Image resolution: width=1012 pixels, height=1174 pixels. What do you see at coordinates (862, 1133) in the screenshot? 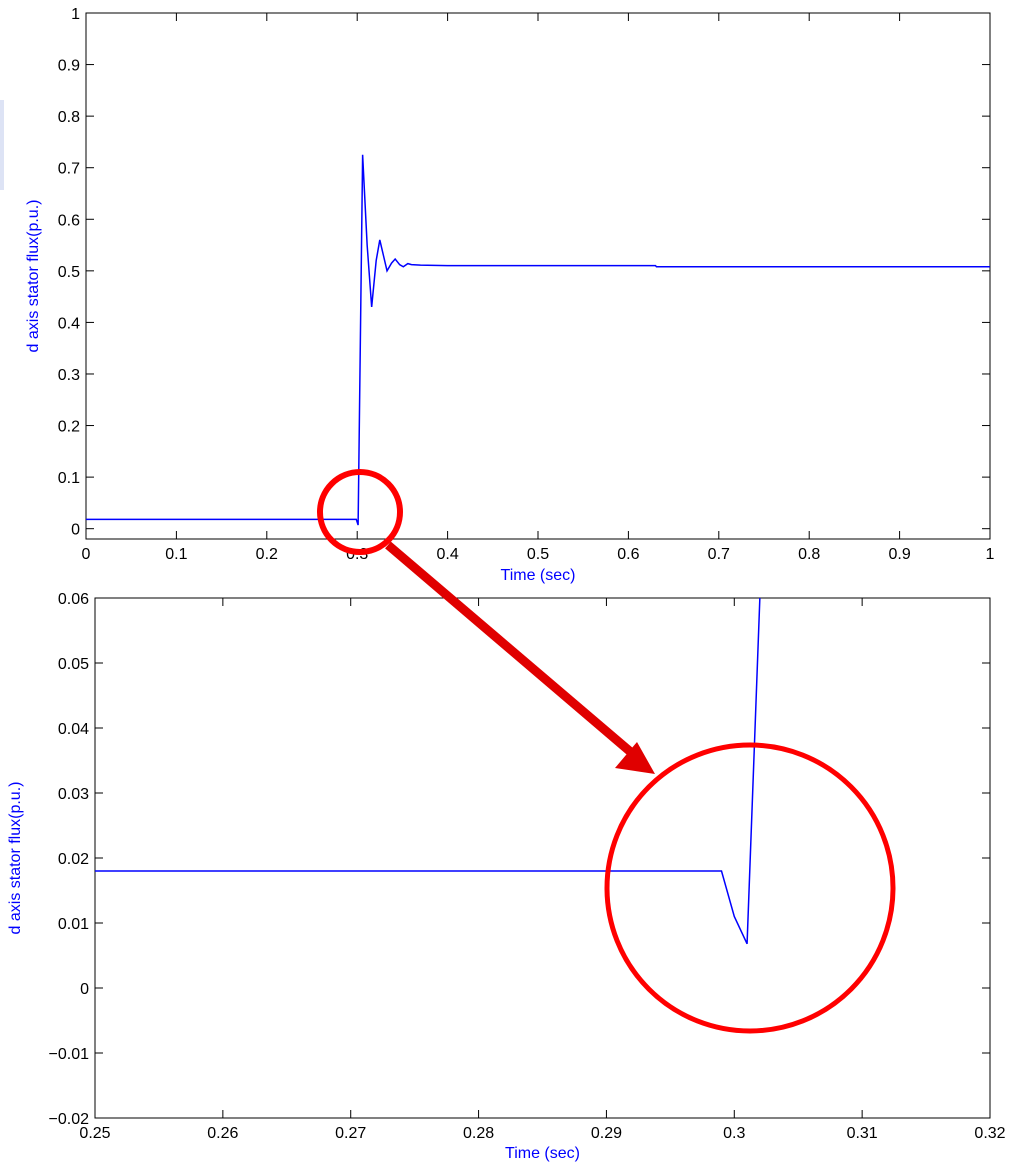
I see `x-tick-label: 0.31` at bounding box center [862, 1133].